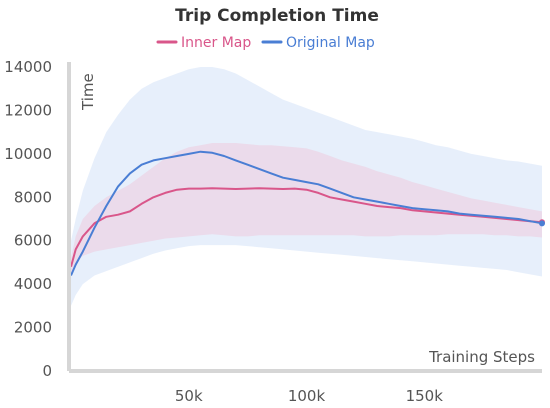 This screenshot has height=408, width=550. What do you see at coordinates (189, 396) in the screenshot?
I see `x-tick-label: 50k` at bounding box center [189, 396].